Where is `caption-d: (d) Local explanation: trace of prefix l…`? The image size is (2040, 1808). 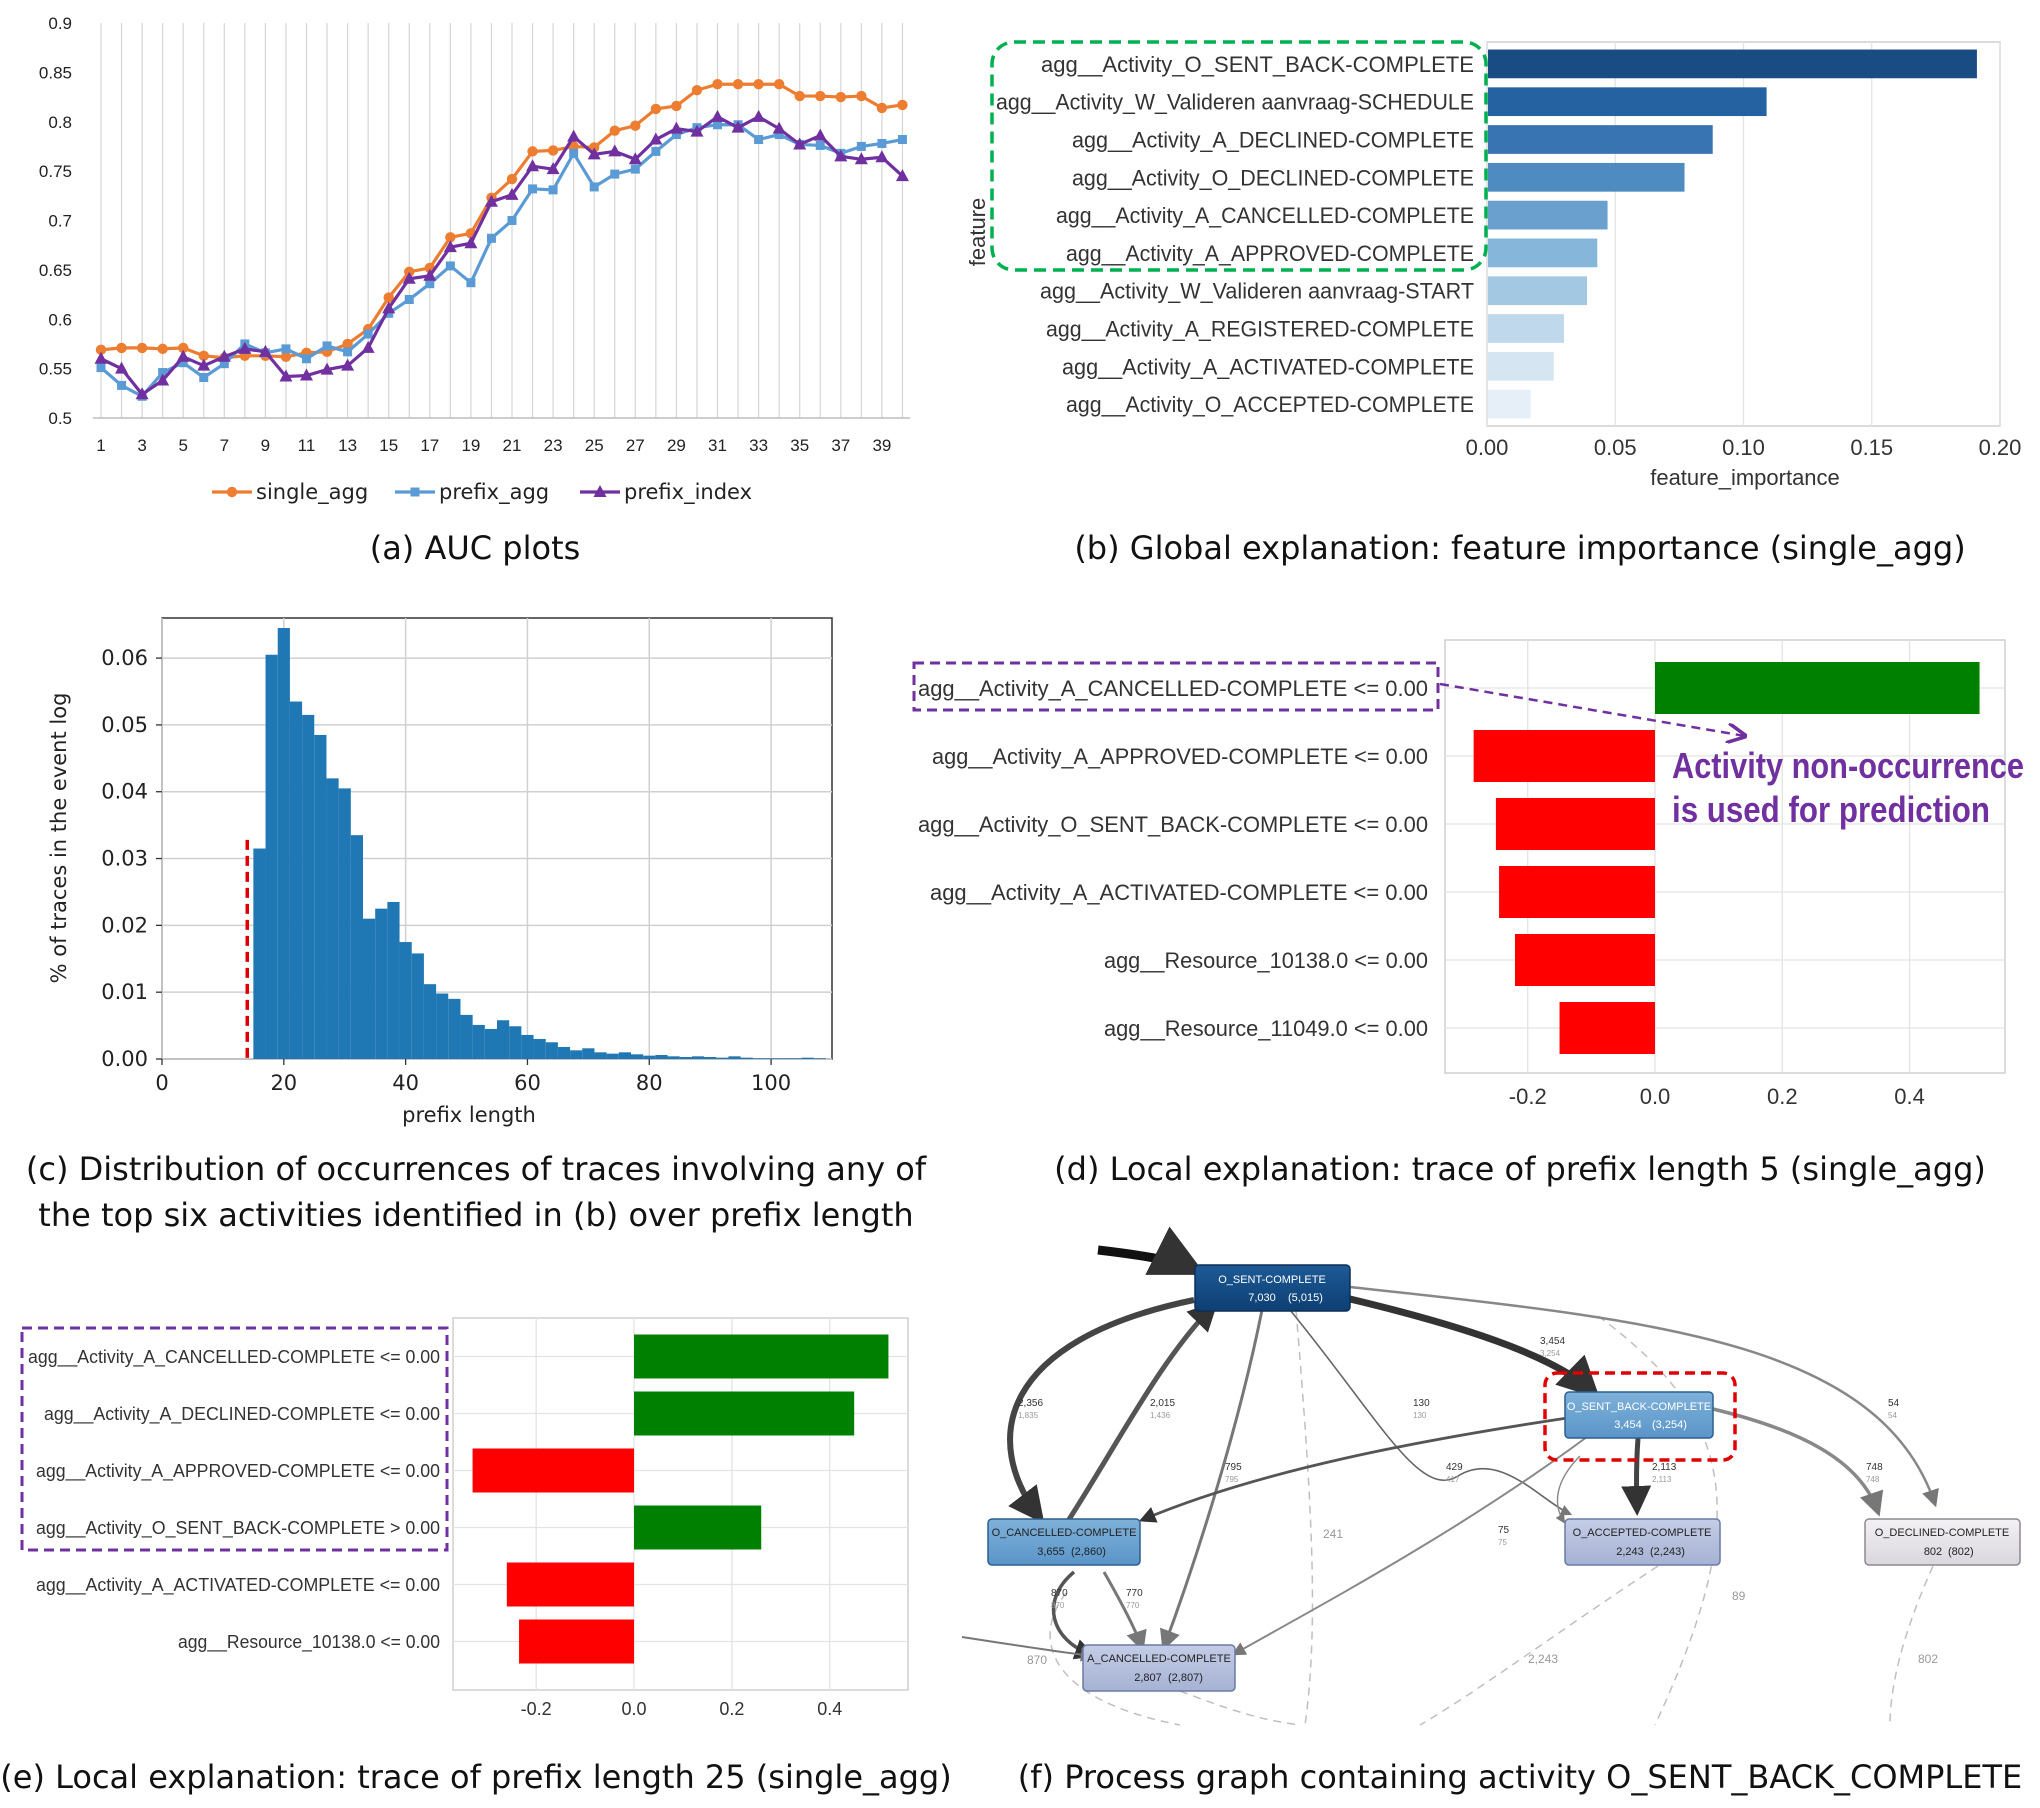 caption-d: (d) Local explanation: trace of prefix l… is located at coordinates (1520, 1169).